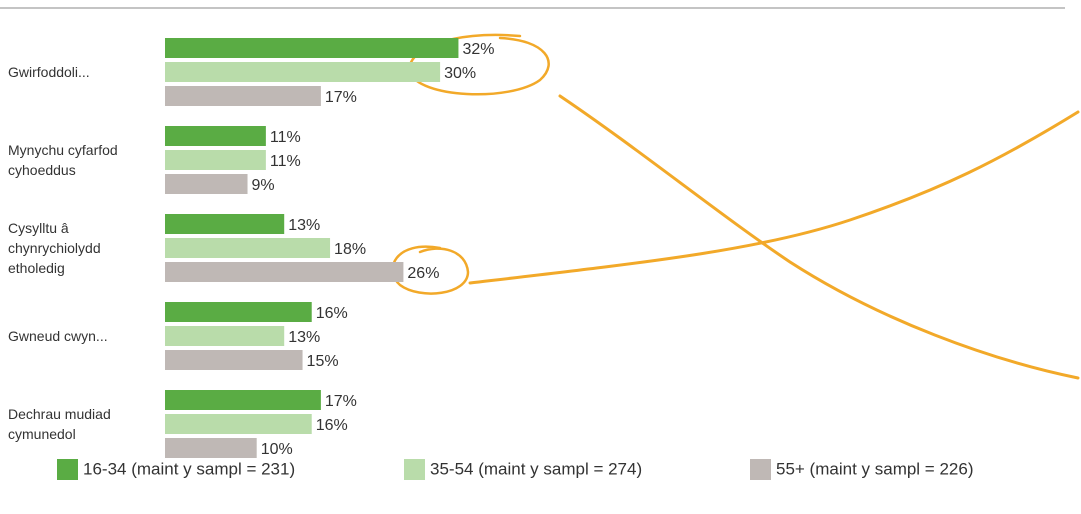 Image resolution: width=1081 pixels, height=514 pixels. What do you see at coordinates (189, 468) in the screenshot?
I see `legend-label: 16-34 (maint y sampl = 231)` at bounding box center [189, 468].